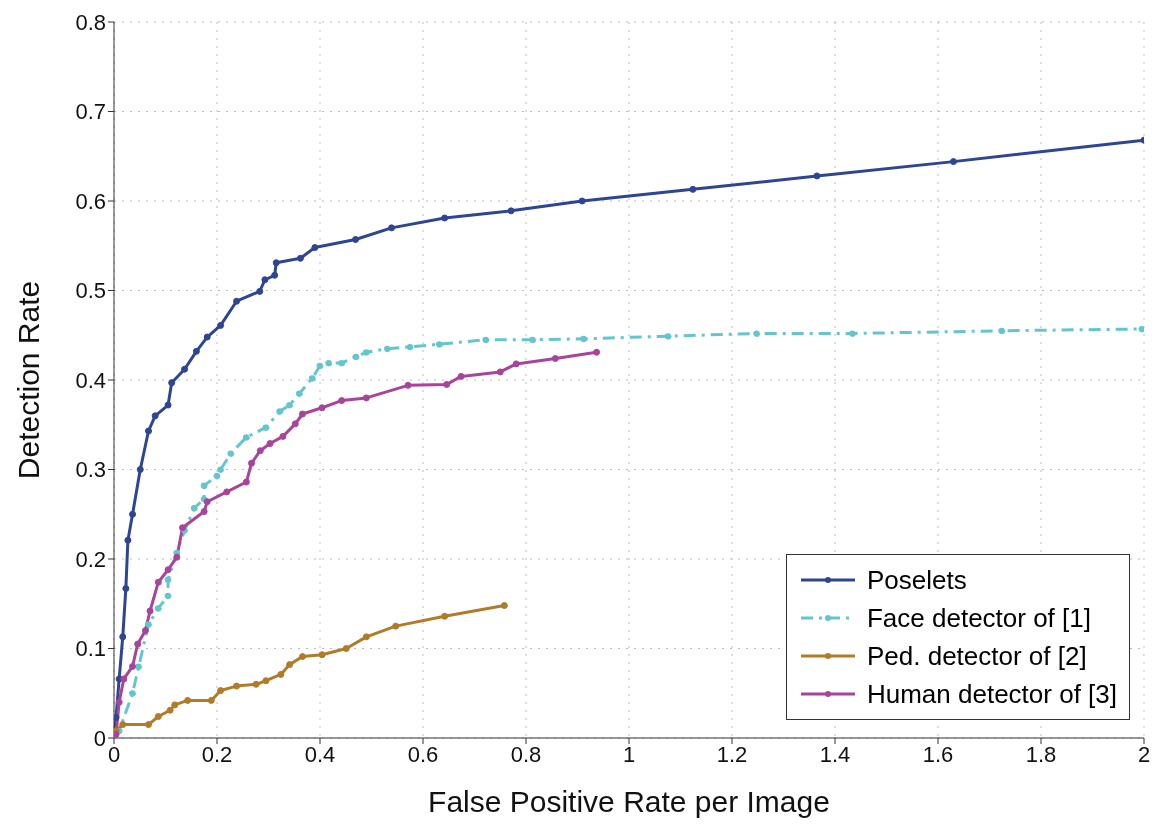 The width and height of the screenshot is (1166, 834). What do you see at coordinates (90, 291) in the screenshot?
I see `y-tick-label: 0.5` at bounding box center [90, 291].